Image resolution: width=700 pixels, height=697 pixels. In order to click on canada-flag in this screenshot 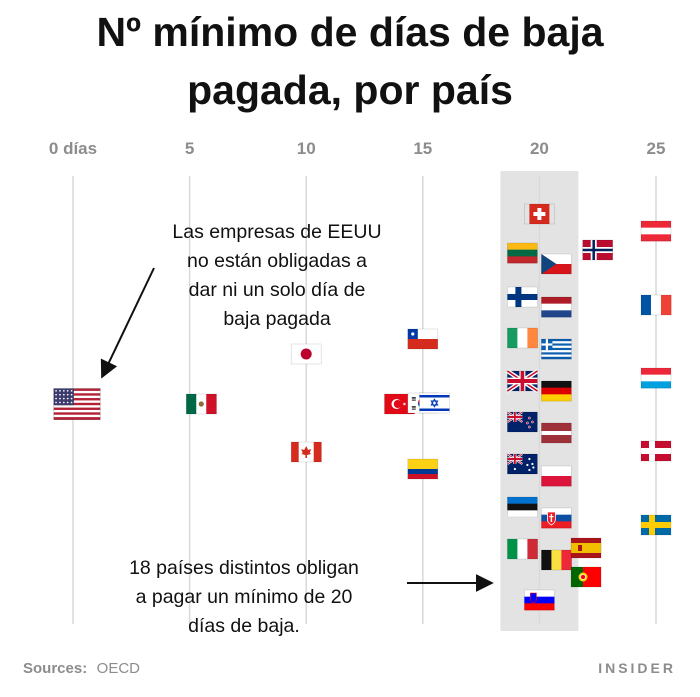, I will do `click(306, 452)`.